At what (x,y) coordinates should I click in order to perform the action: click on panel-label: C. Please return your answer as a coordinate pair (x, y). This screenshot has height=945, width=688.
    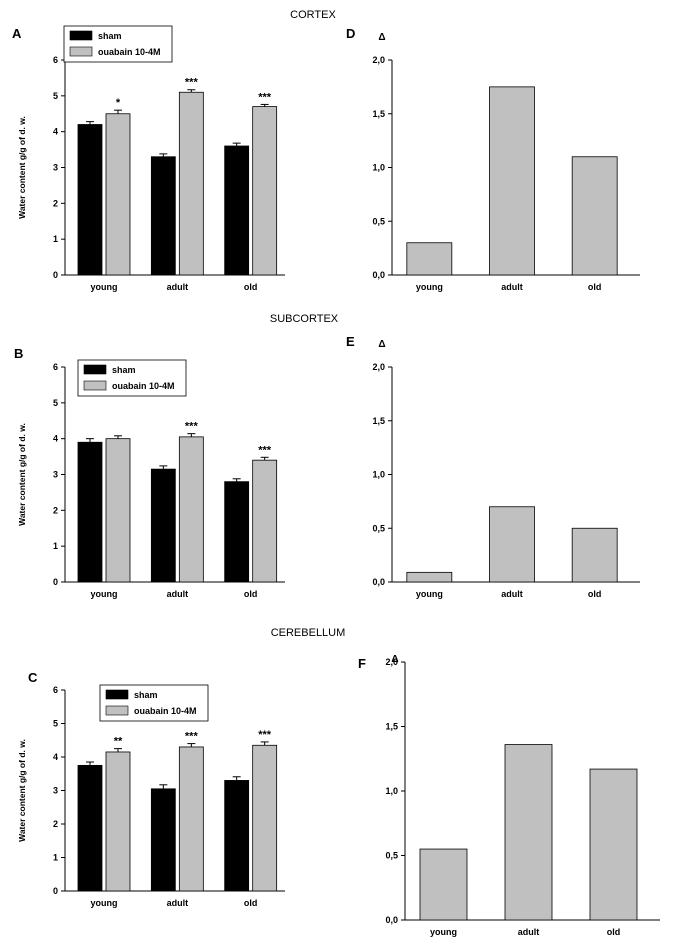
    Looking at the image, I should click on (33, 677).